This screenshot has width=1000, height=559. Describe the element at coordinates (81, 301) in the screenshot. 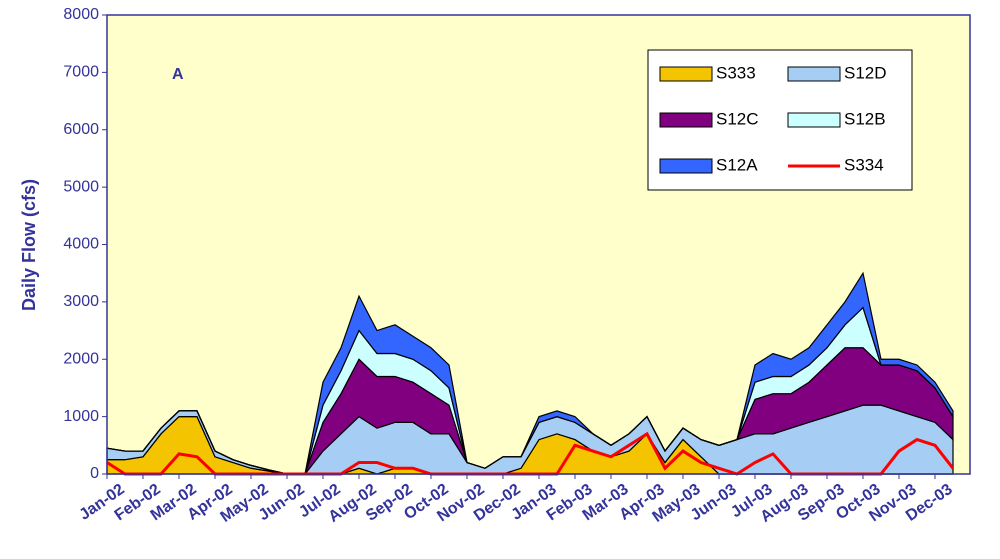

I see `y-tick-label: 3000` at that location.